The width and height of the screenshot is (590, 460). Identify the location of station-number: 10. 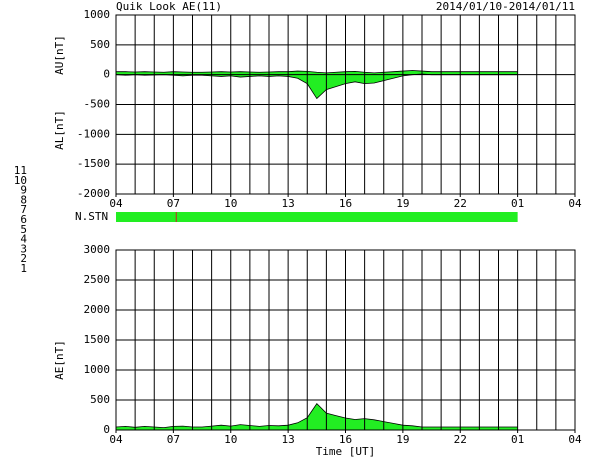
(20, 180).